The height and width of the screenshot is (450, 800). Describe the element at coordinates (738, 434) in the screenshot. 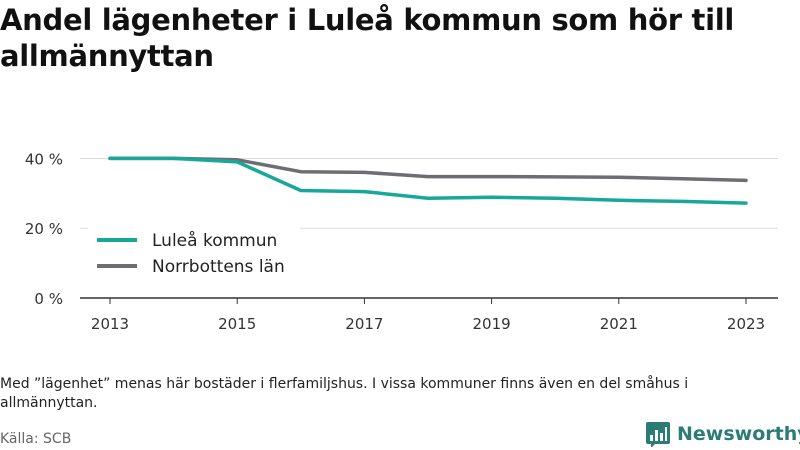

I see `brand-name: Newsworthy` at that location.